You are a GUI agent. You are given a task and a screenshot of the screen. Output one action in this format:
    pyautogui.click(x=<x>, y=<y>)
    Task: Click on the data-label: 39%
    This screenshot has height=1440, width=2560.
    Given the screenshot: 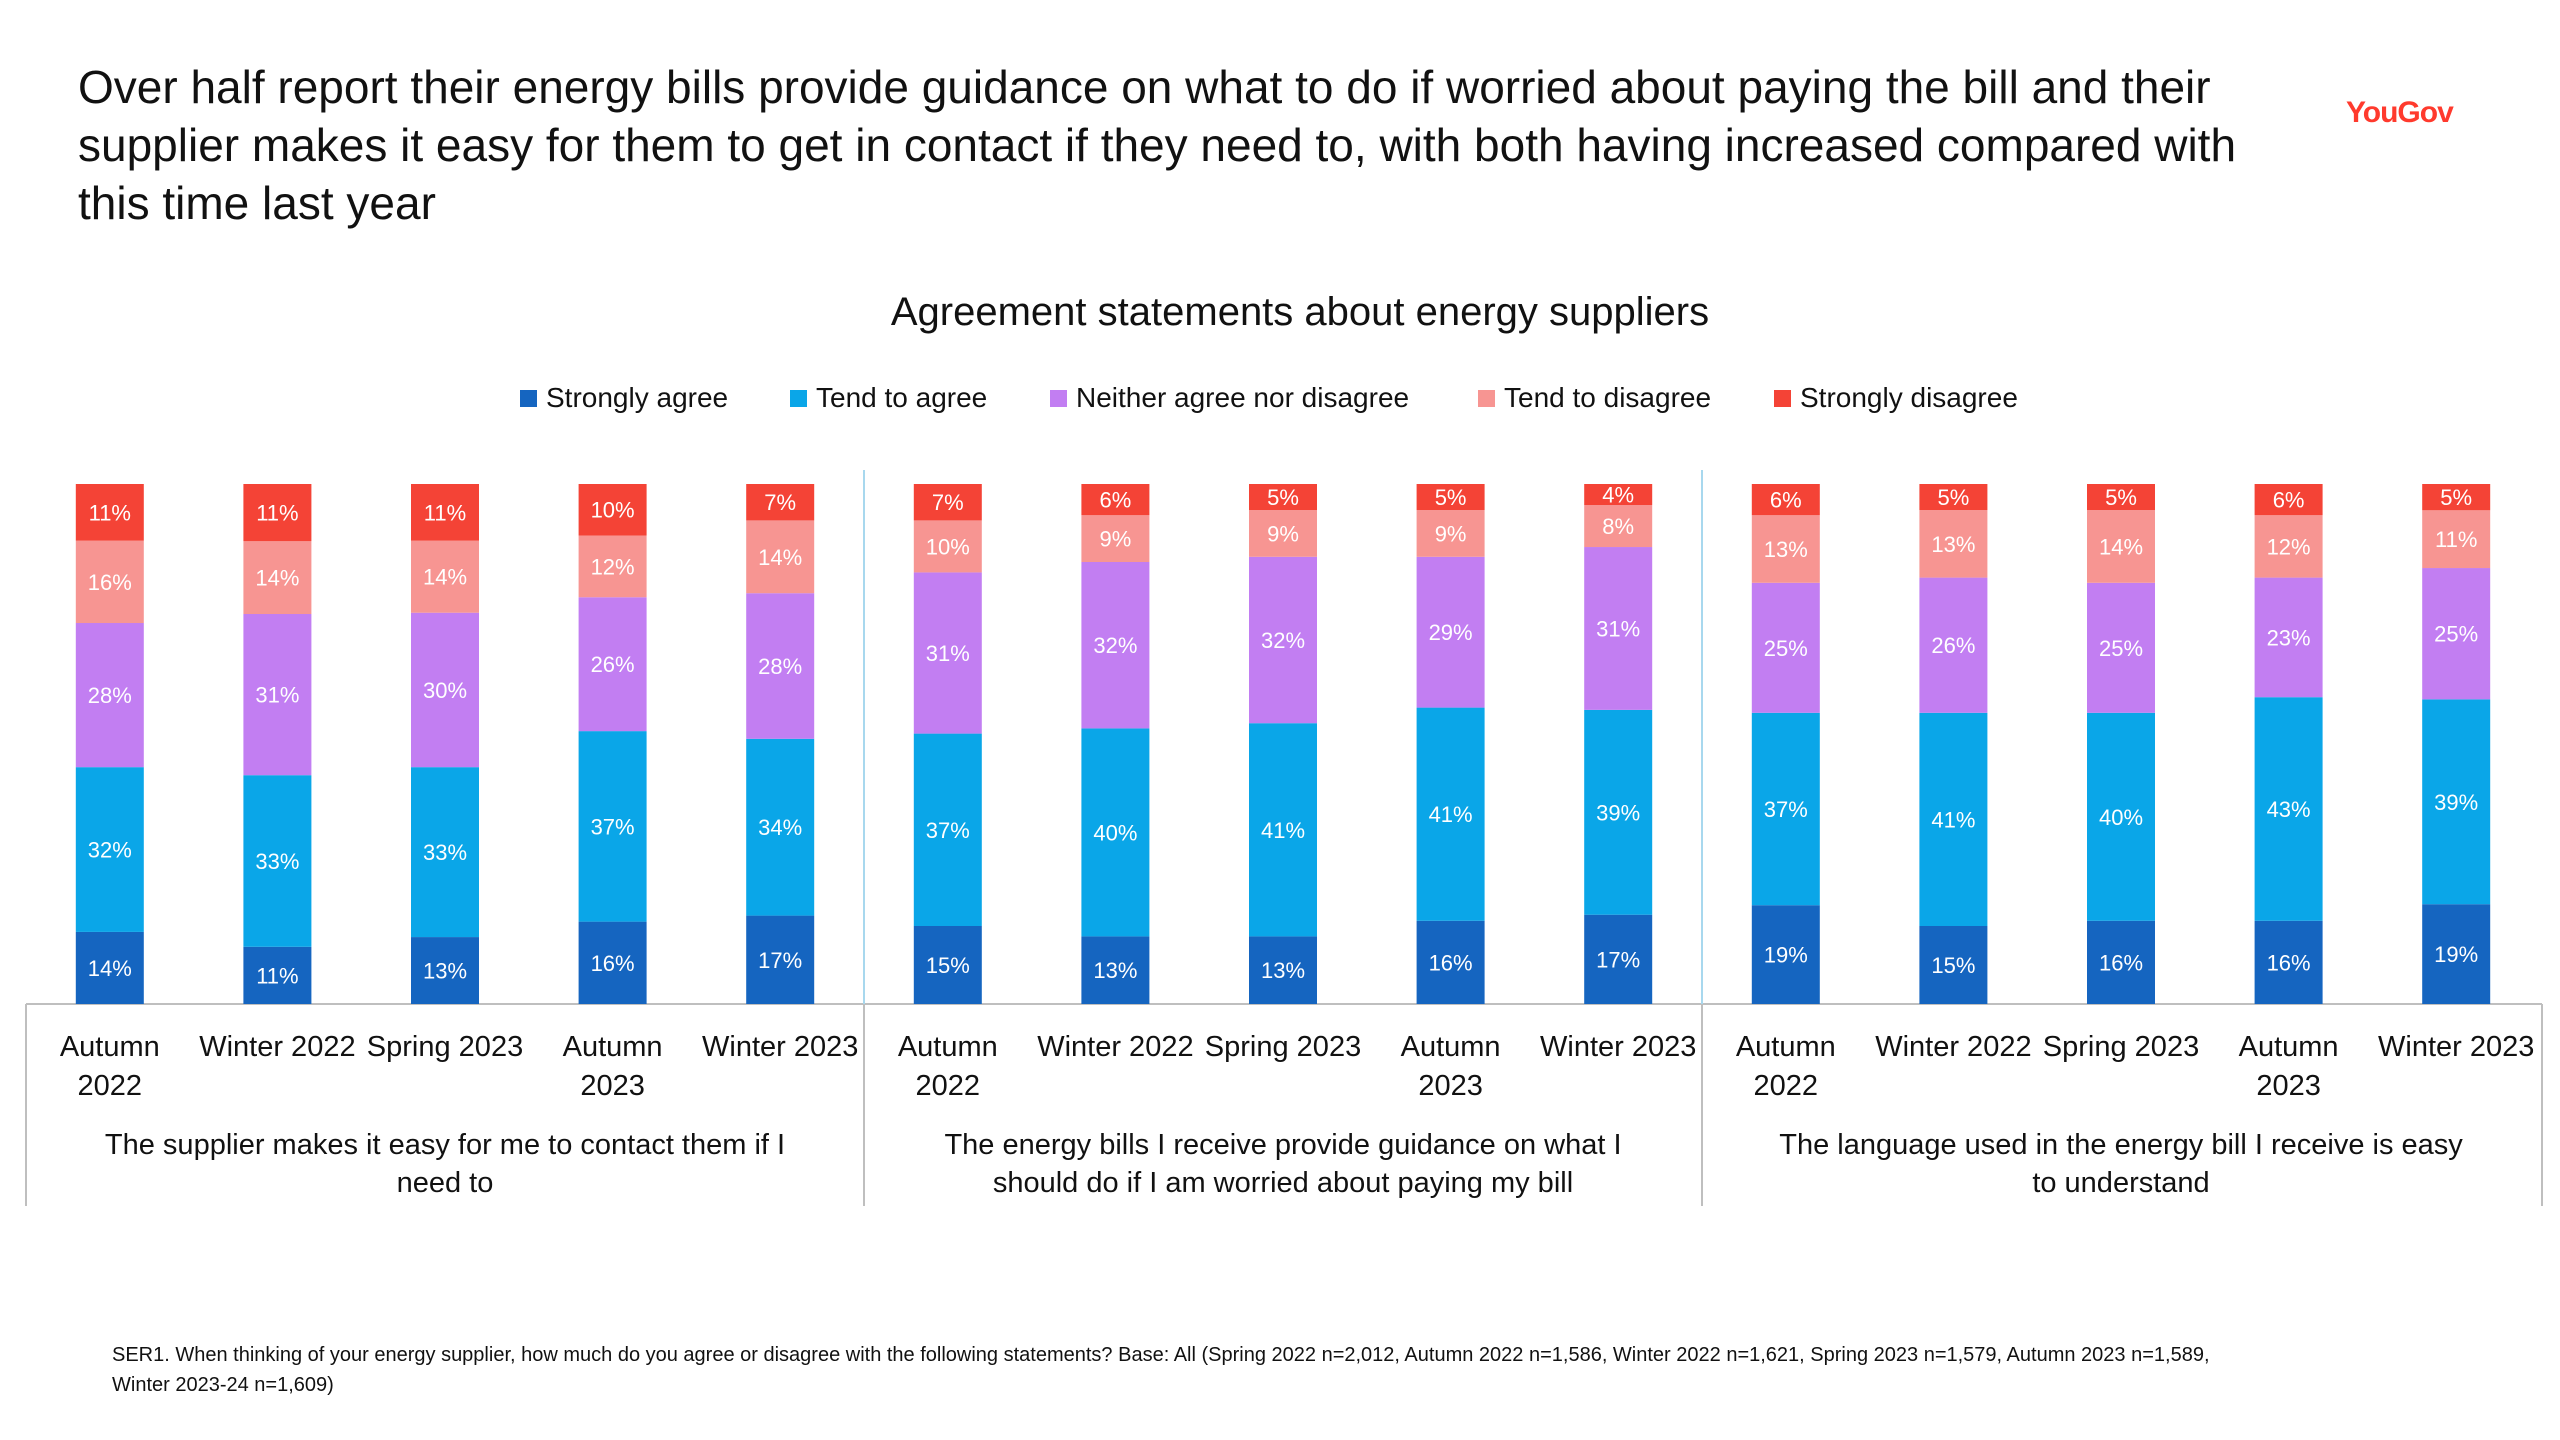 What is the action you would take?
    pyautogui.click(x=2456, y=802)
    